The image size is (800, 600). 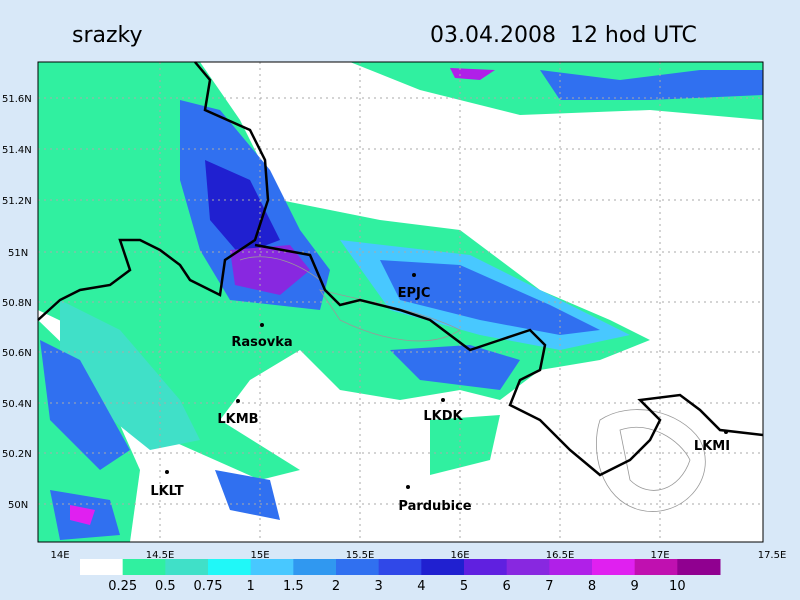 What do you see at coordinates (421, 586) in the screenshot?
I see `colorbar-label: 4` at bounding box center [421, 586].